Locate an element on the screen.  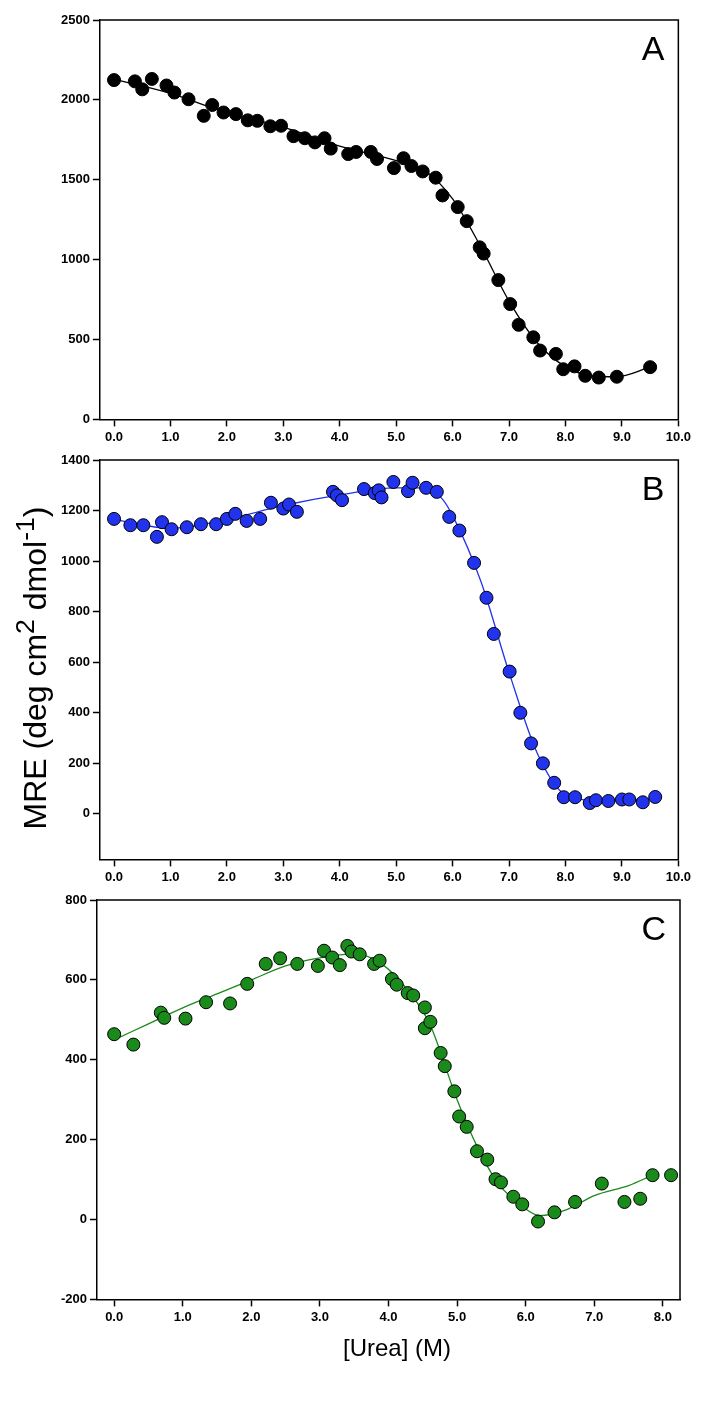
annotation: C is located at coordinates (653, 928).